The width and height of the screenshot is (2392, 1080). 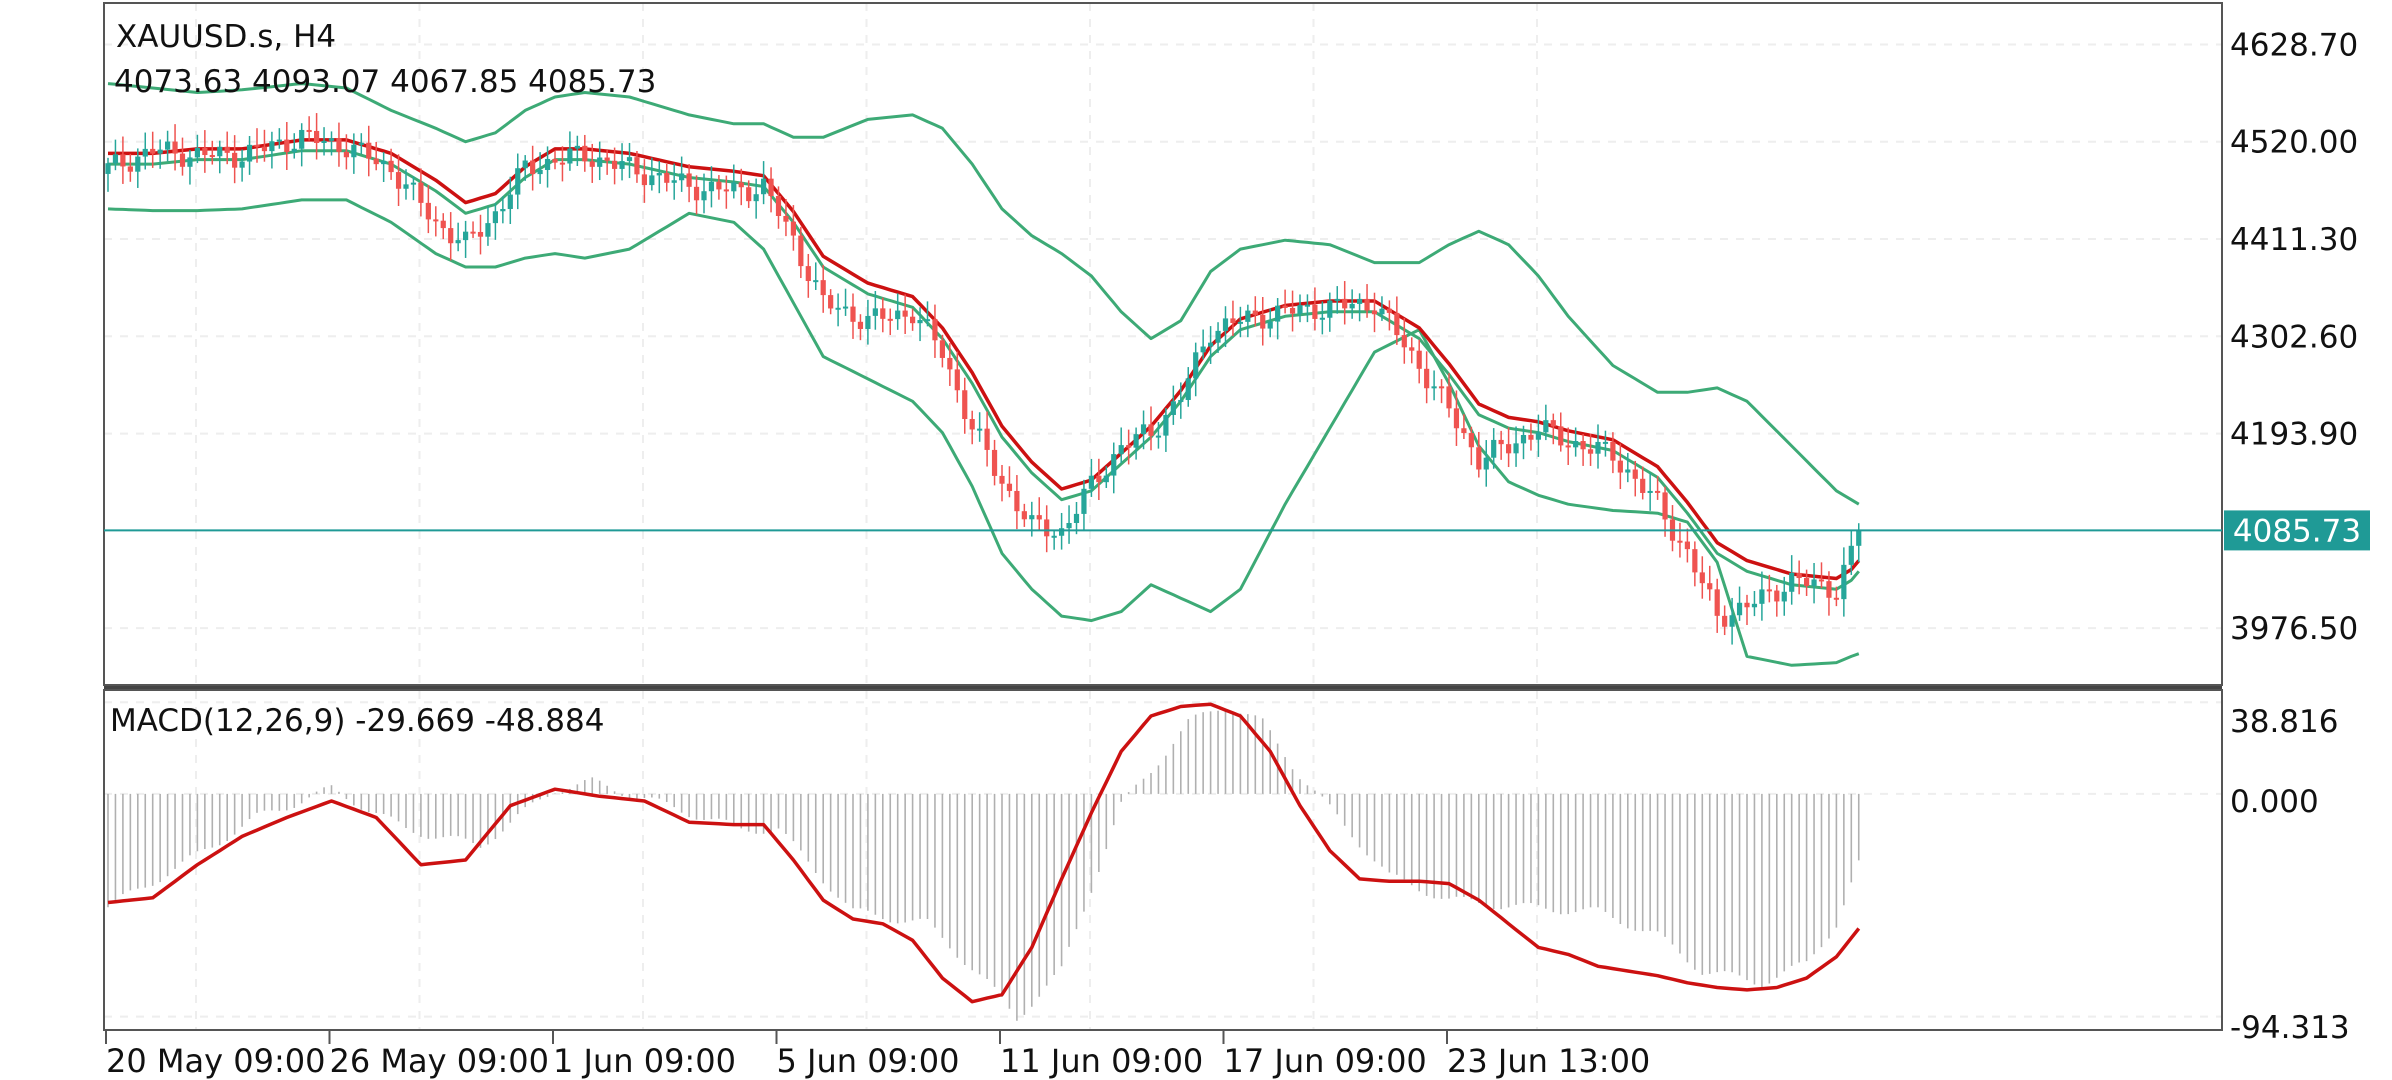 I want to click on current-price-tag-label: 4085.73, so click(x=2297, y=531).